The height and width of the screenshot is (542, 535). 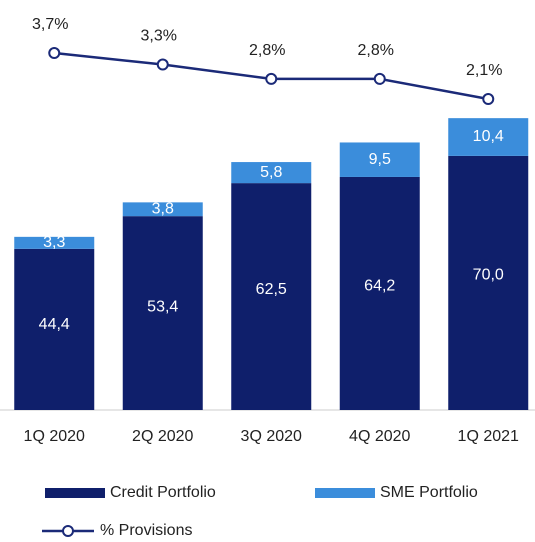 What do you see at coordinates (162, 436) in the screenshot?
I see `x-tick-label: 2Q 2020` at bounding box center [162, 436].